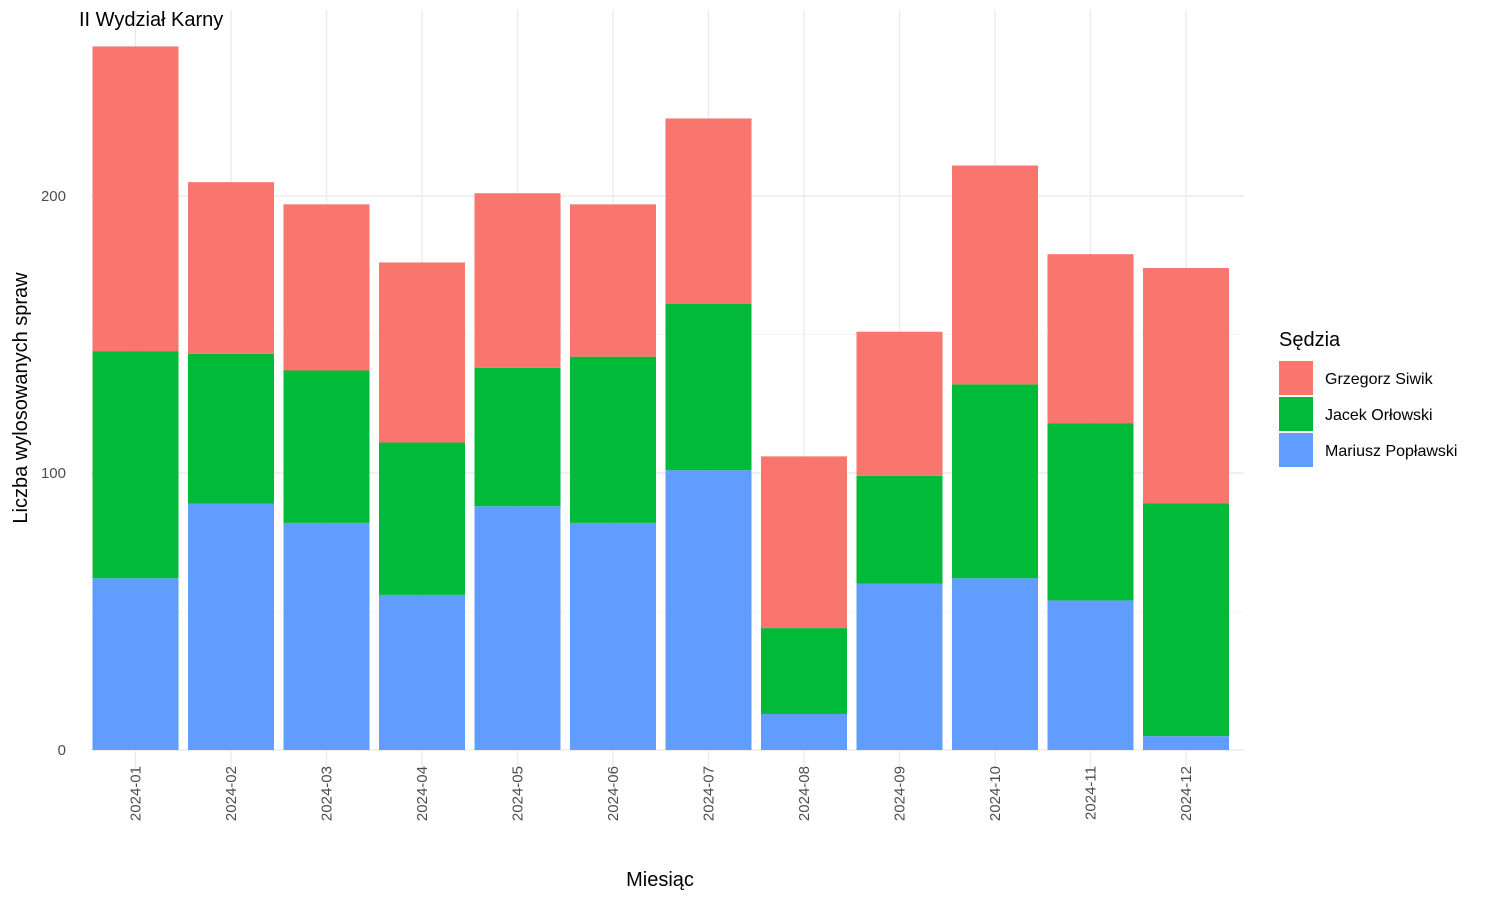 This screenshot has height=900, width=1500. Describe the element at coordinates (231, 793) in the screenshot. I see `x-tick-label: 2024-02` at that location.